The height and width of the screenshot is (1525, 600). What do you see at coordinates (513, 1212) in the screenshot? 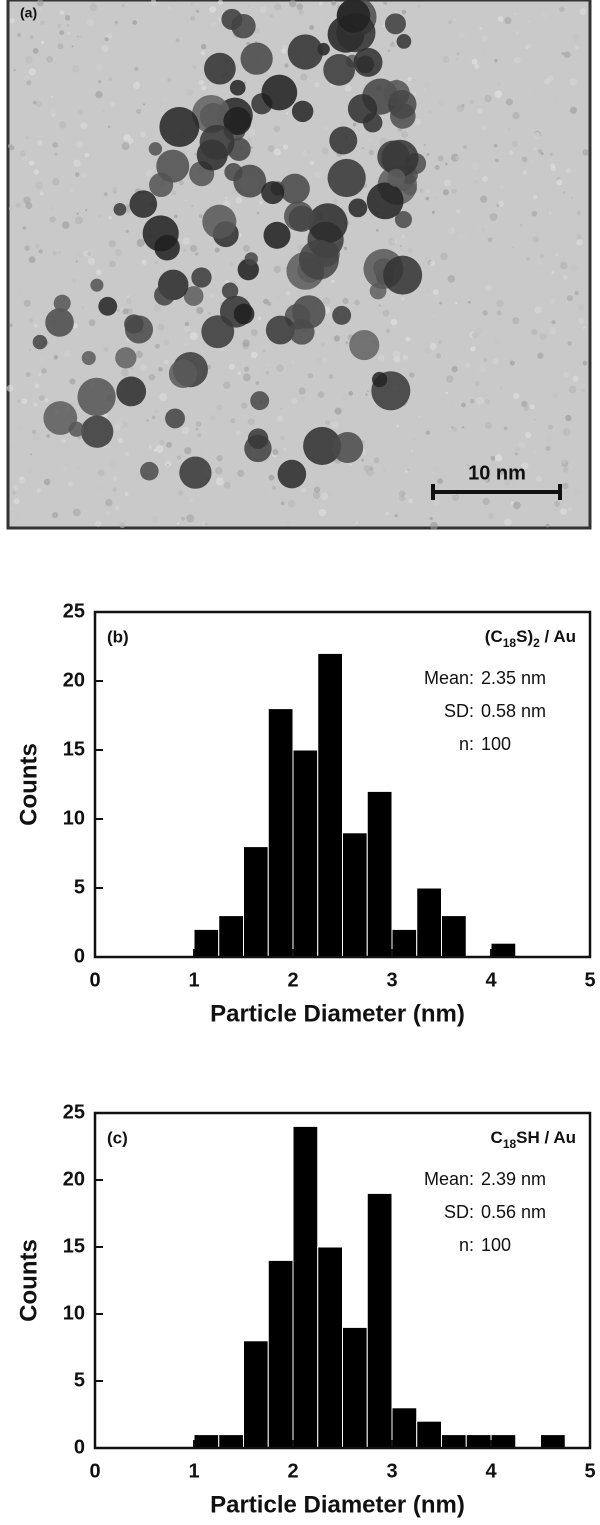
I see `stat-value: 0.56 nm` at bounding box center [513, 1212].